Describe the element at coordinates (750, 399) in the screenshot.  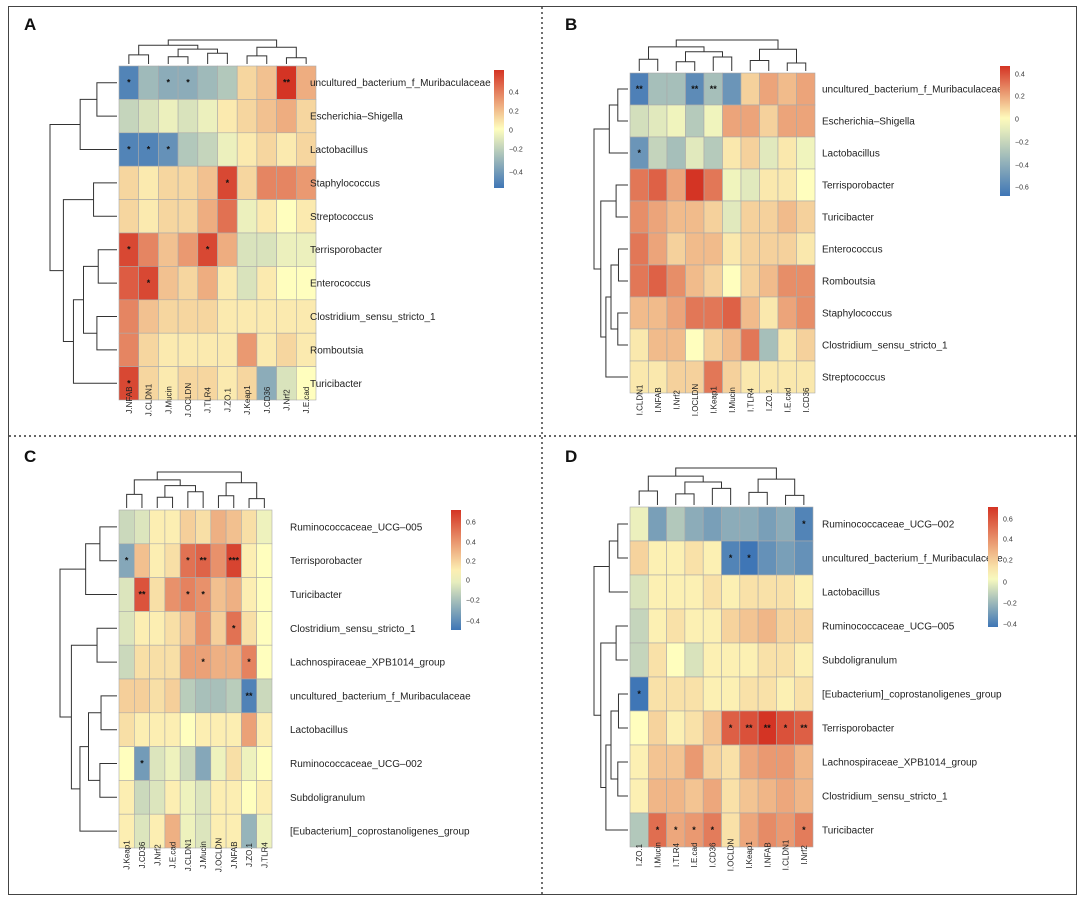
I see `column-label: I.TLR4` at that location.